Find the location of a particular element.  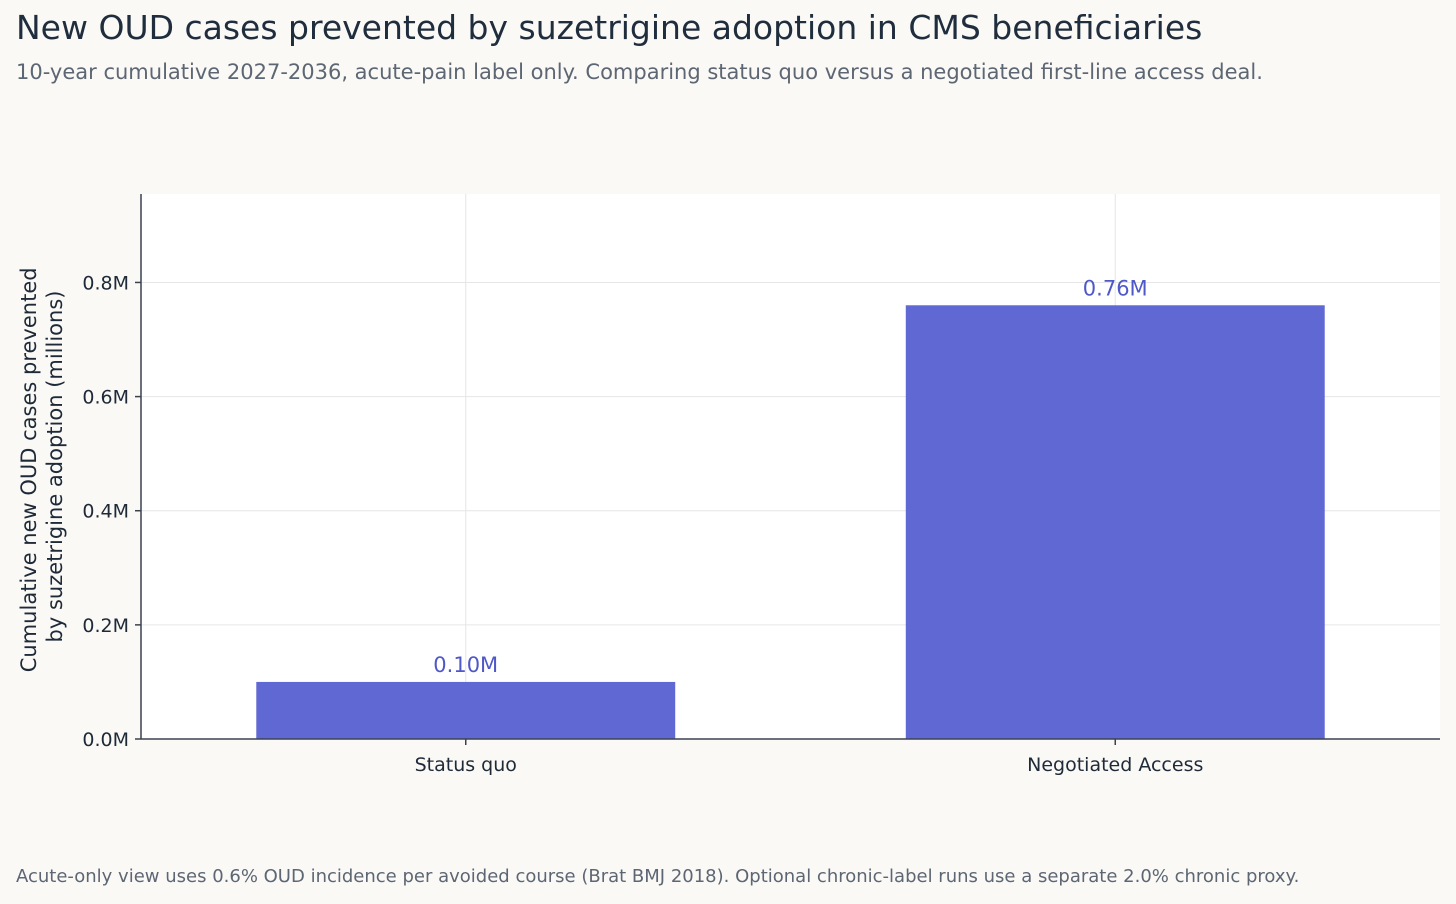

x-tick-label: Negotiated Access is located at coordinates (1115, 765).